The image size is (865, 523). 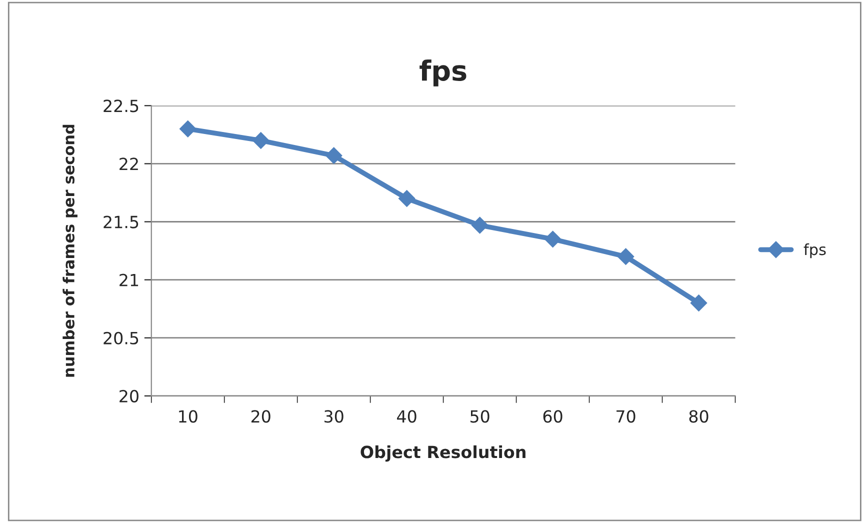 I want to click on legend-label: fps, so click(x=815, y=250).